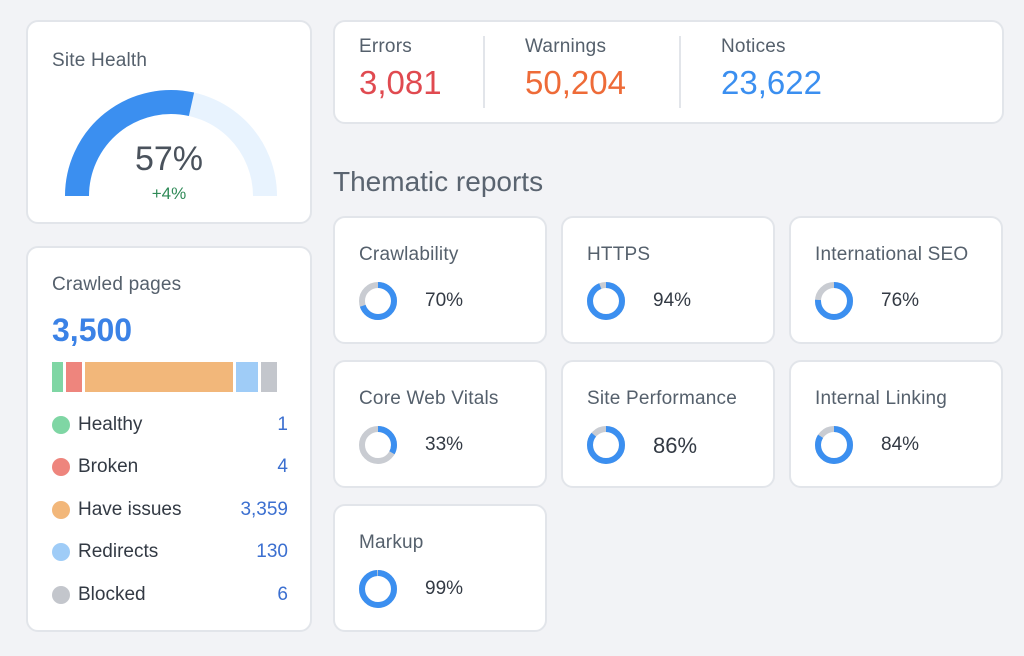 This screenshot has height=656, width=1024. I want to click on legend-row-blocked: Blocked 6, so click(170, 595).